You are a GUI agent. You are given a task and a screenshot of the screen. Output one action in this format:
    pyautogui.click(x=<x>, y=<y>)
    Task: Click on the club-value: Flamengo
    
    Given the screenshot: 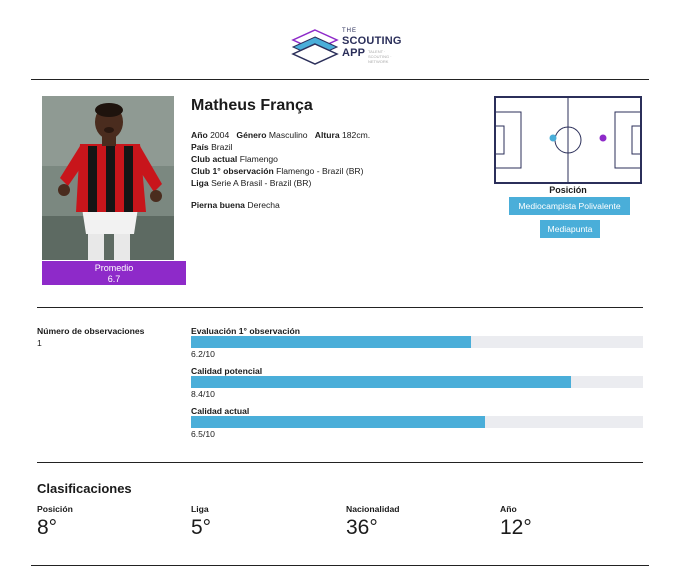 What is the action you would take?
    pyautogui.click(x=258, y=159)
    